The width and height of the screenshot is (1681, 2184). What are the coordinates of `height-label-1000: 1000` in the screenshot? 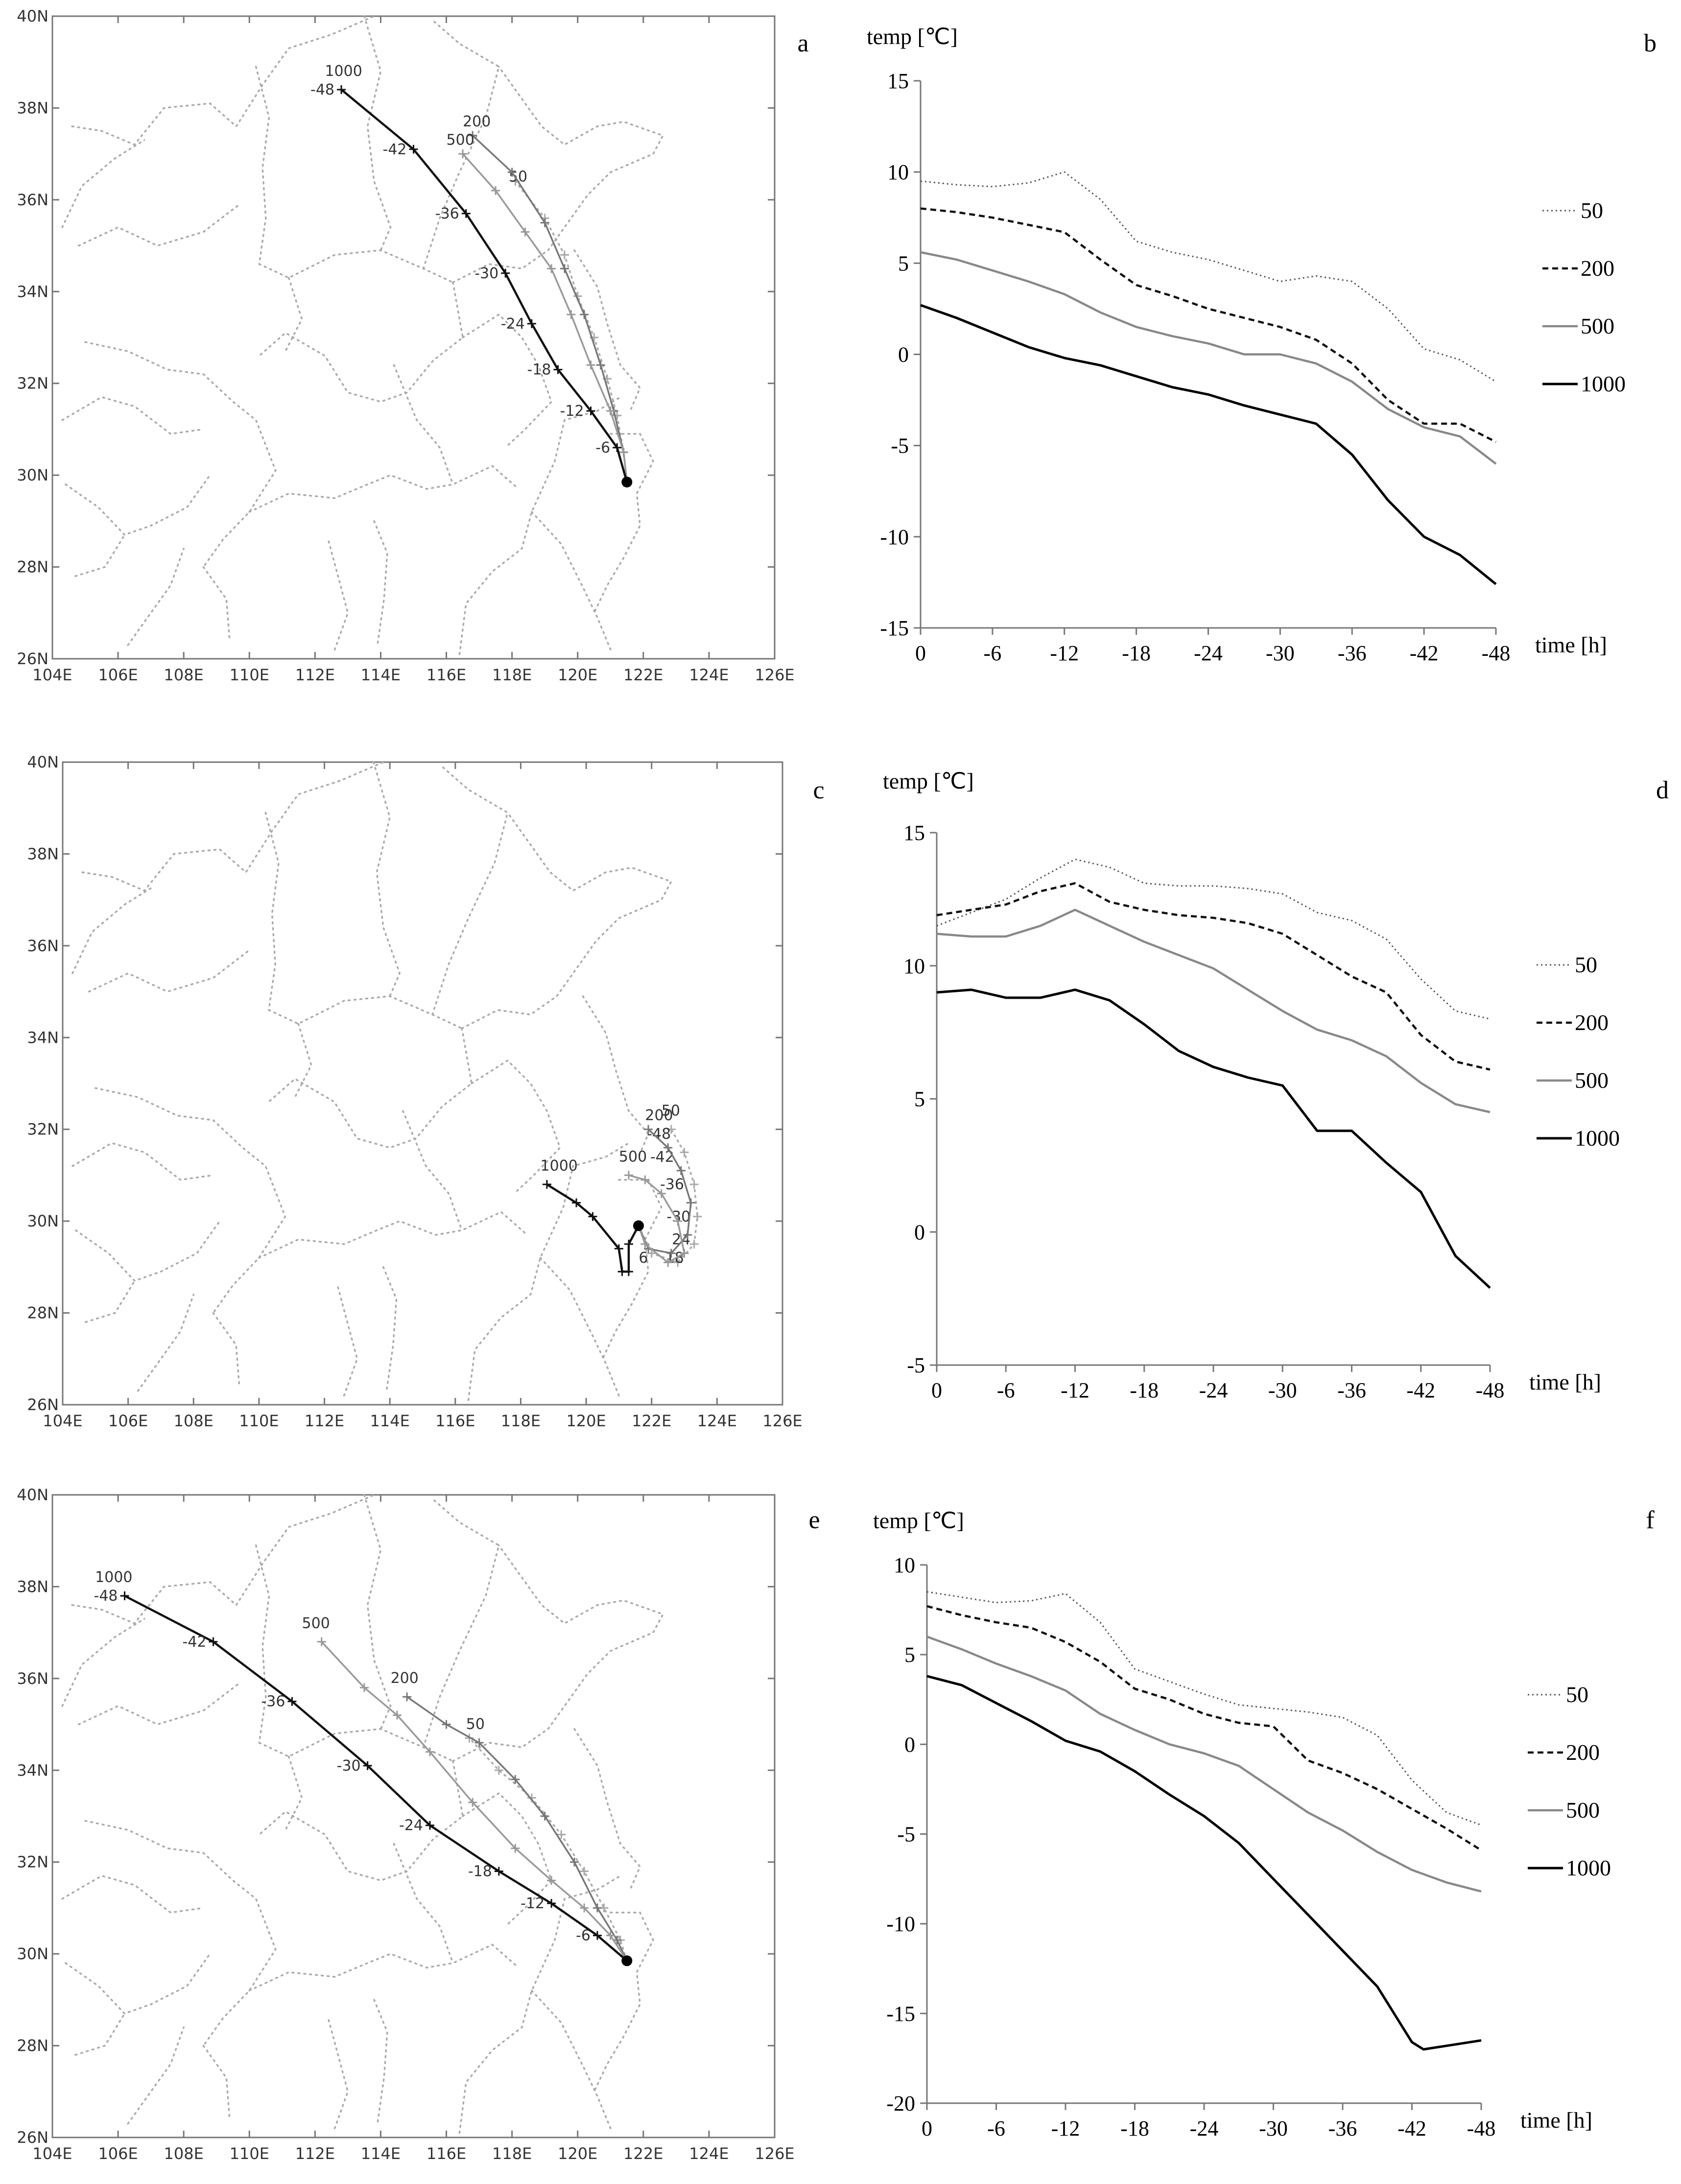 It's located at (343, 71).